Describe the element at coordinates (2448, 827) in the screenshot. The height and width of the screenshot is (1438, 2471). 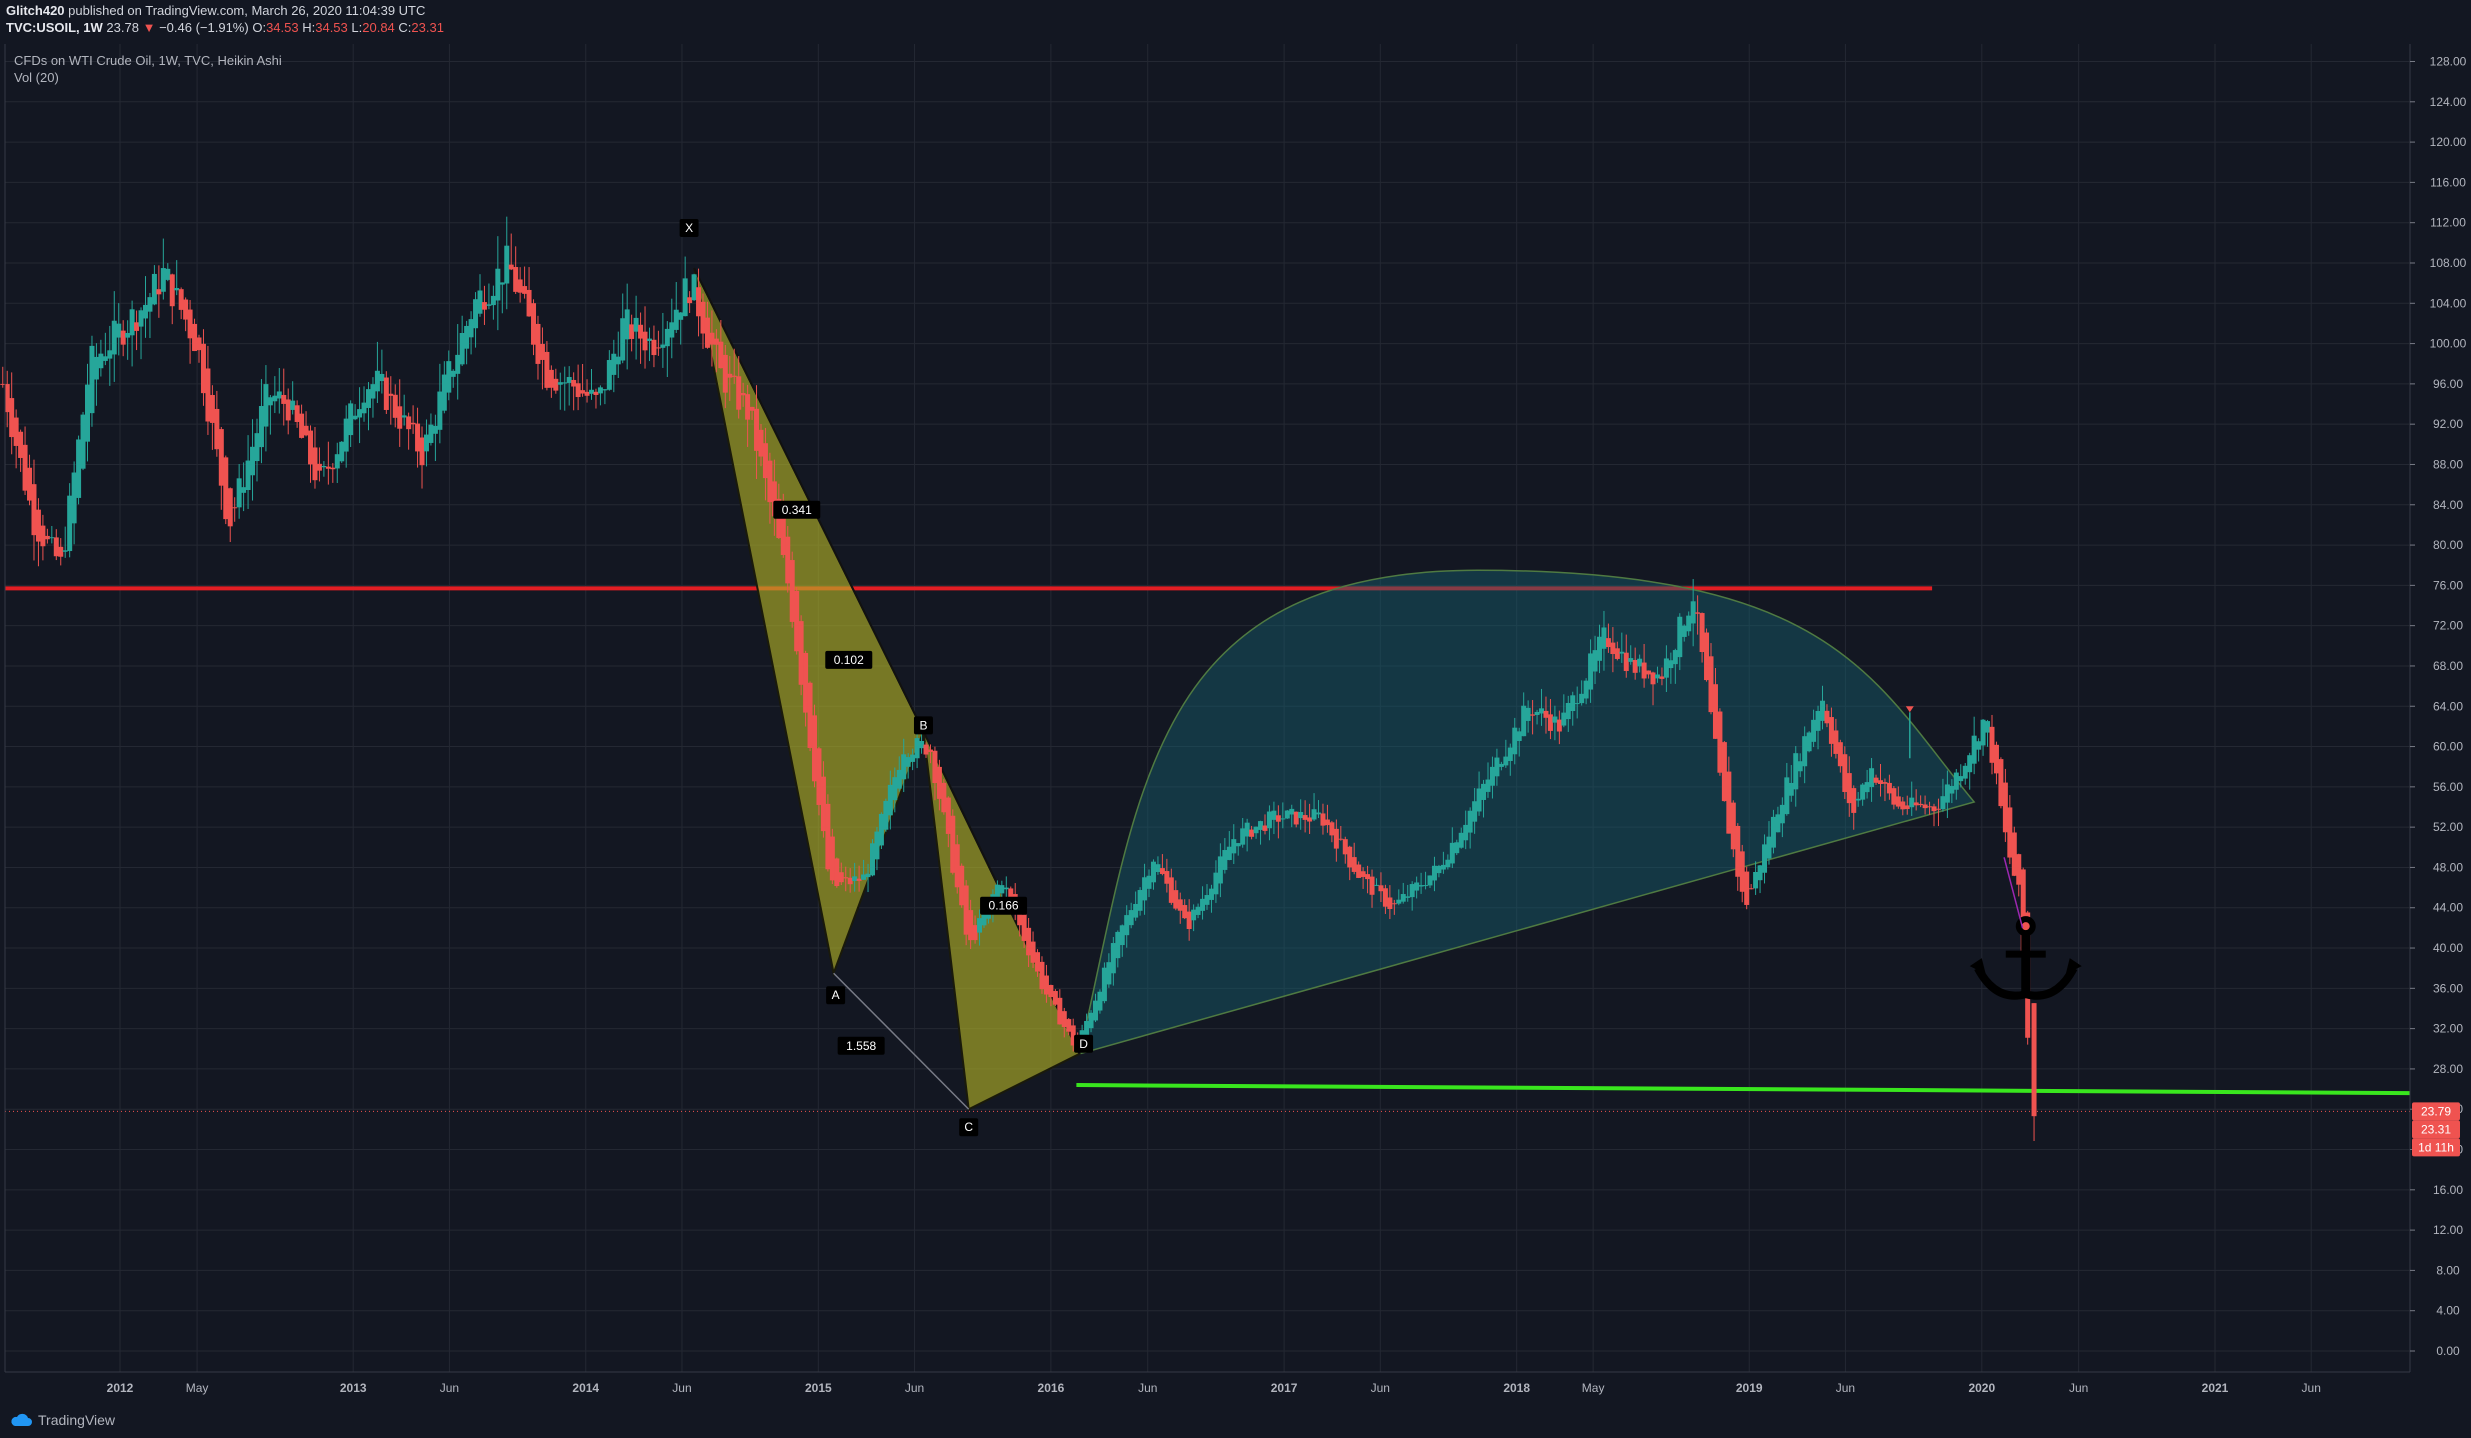
I see `price-tick-label: 52.00` at that location.